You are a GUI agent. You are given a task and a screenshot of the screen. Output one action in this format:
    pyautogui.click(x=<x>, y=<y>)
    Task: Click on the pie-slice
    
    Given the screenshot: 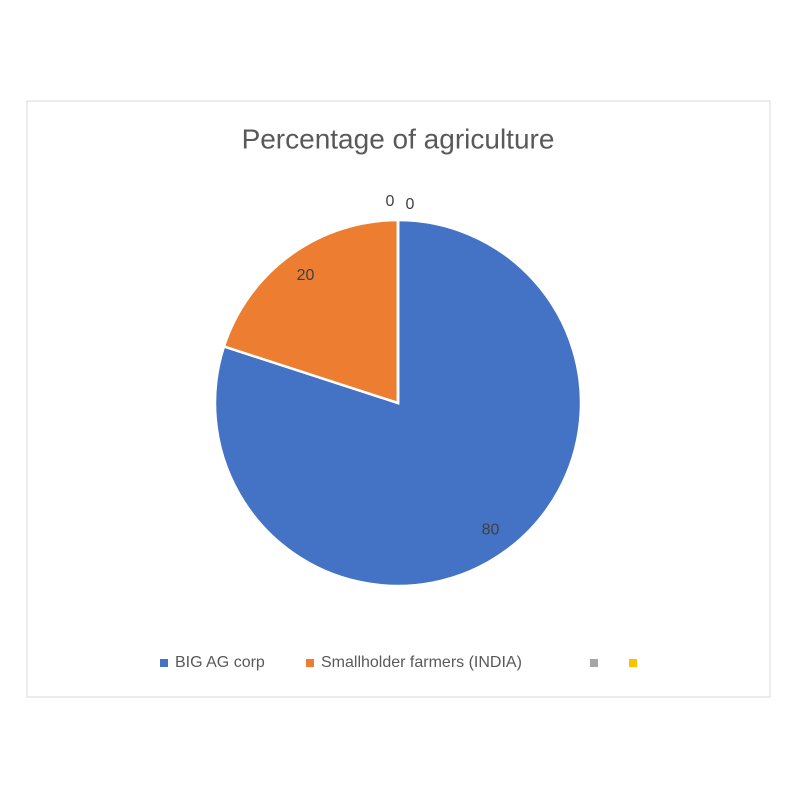 What is the action you would take?
    pyautogui.click(x=311, y=311)
    